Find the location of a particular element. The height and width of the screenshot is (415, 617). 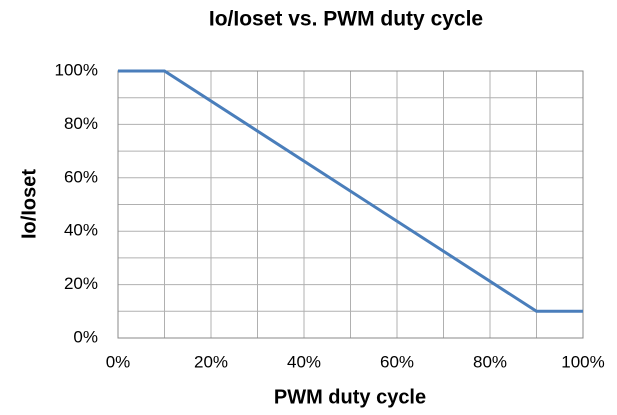

y-tick-label: 100% is located at coordinates (76, 69).